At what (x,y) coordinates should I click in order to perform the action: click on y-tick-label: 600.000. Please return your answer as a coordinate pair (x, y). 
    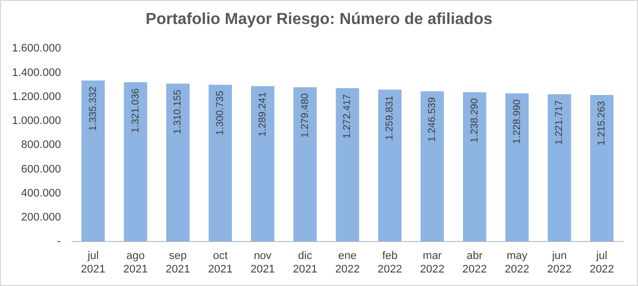
    Looking at the image, I should click on (41, 169).